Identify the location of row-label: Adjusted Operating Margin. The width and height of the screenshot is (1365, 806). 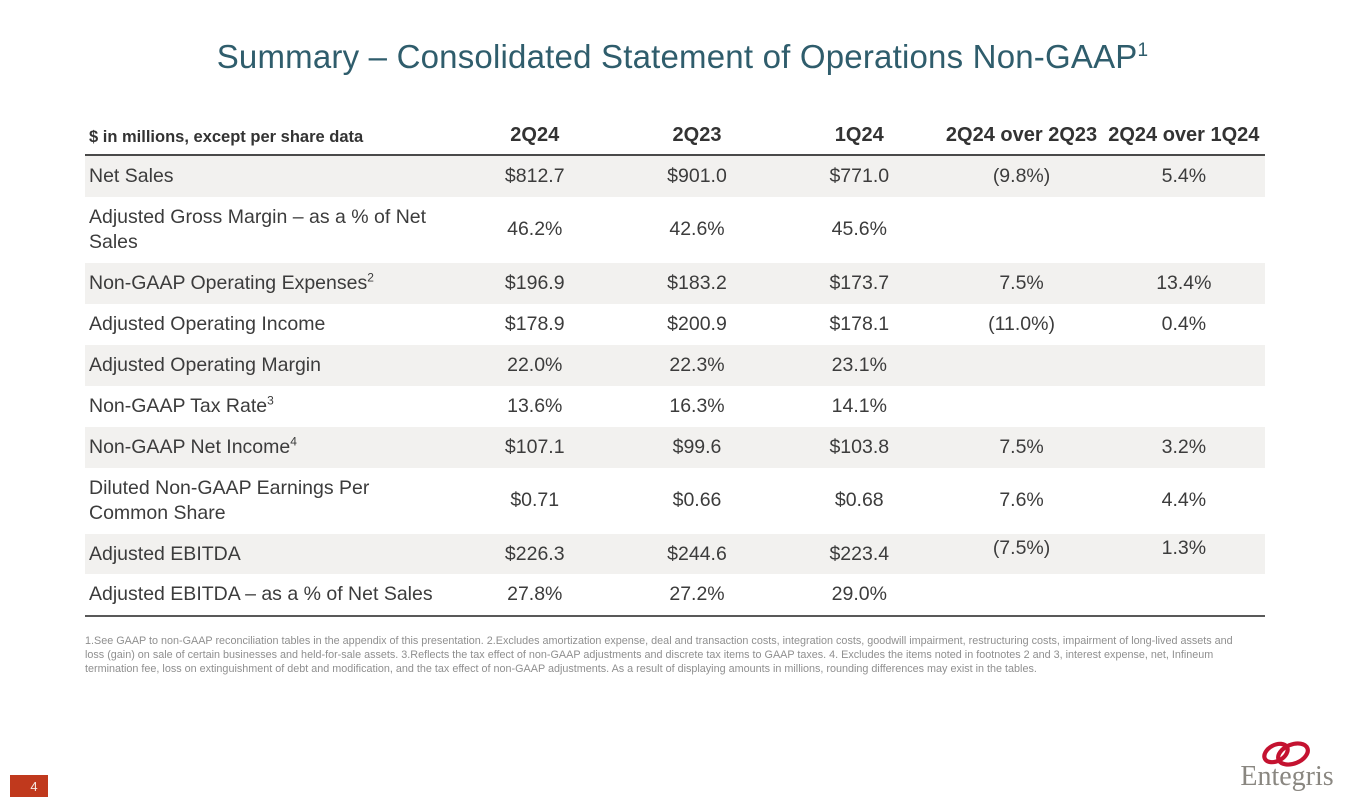
(205, 364).